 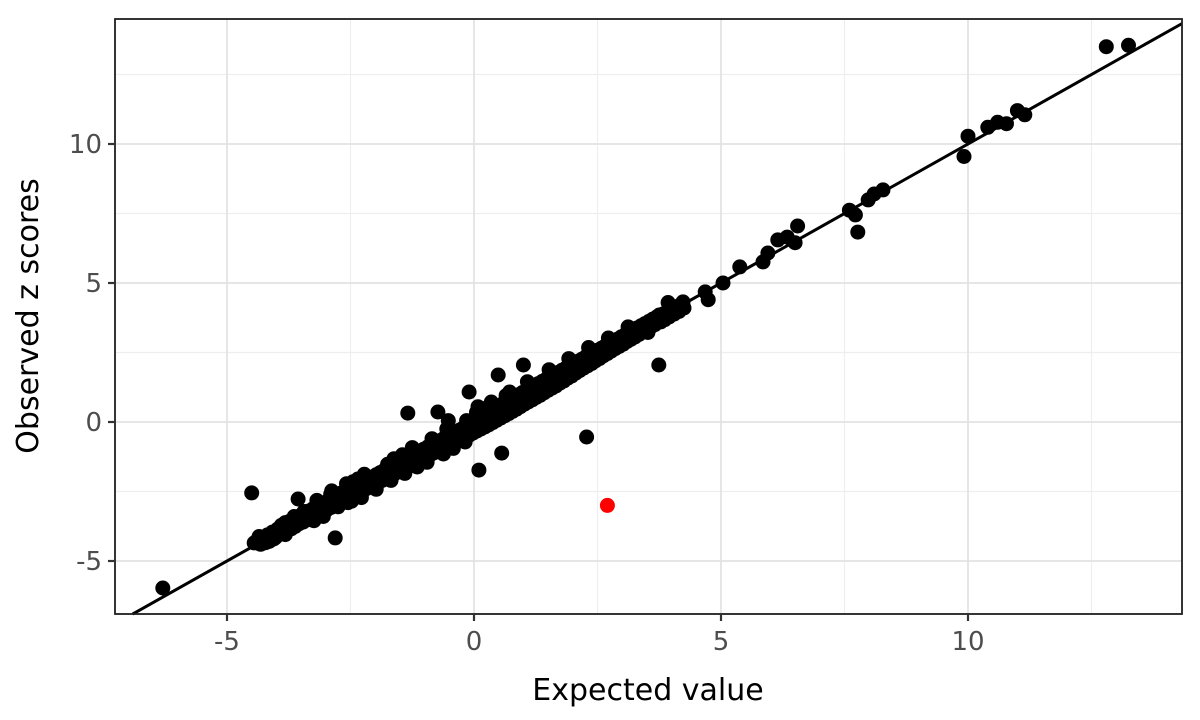 What do you see at coordinates (89, 562) in the screenshot?
I see `y-tick-label: -5` at bounding box center [89, 562].